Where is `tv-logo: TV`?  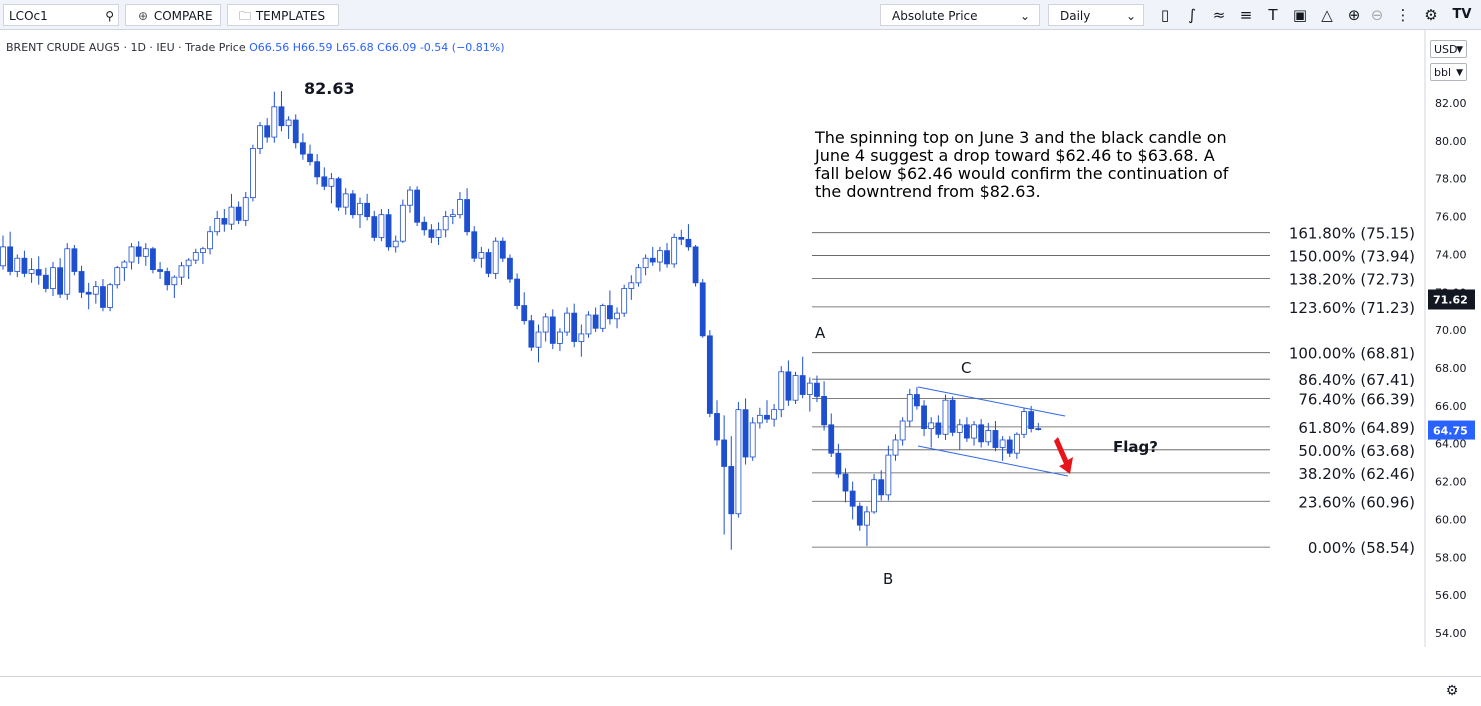 tv-logo: TV is located at coordinates (1462, 14).